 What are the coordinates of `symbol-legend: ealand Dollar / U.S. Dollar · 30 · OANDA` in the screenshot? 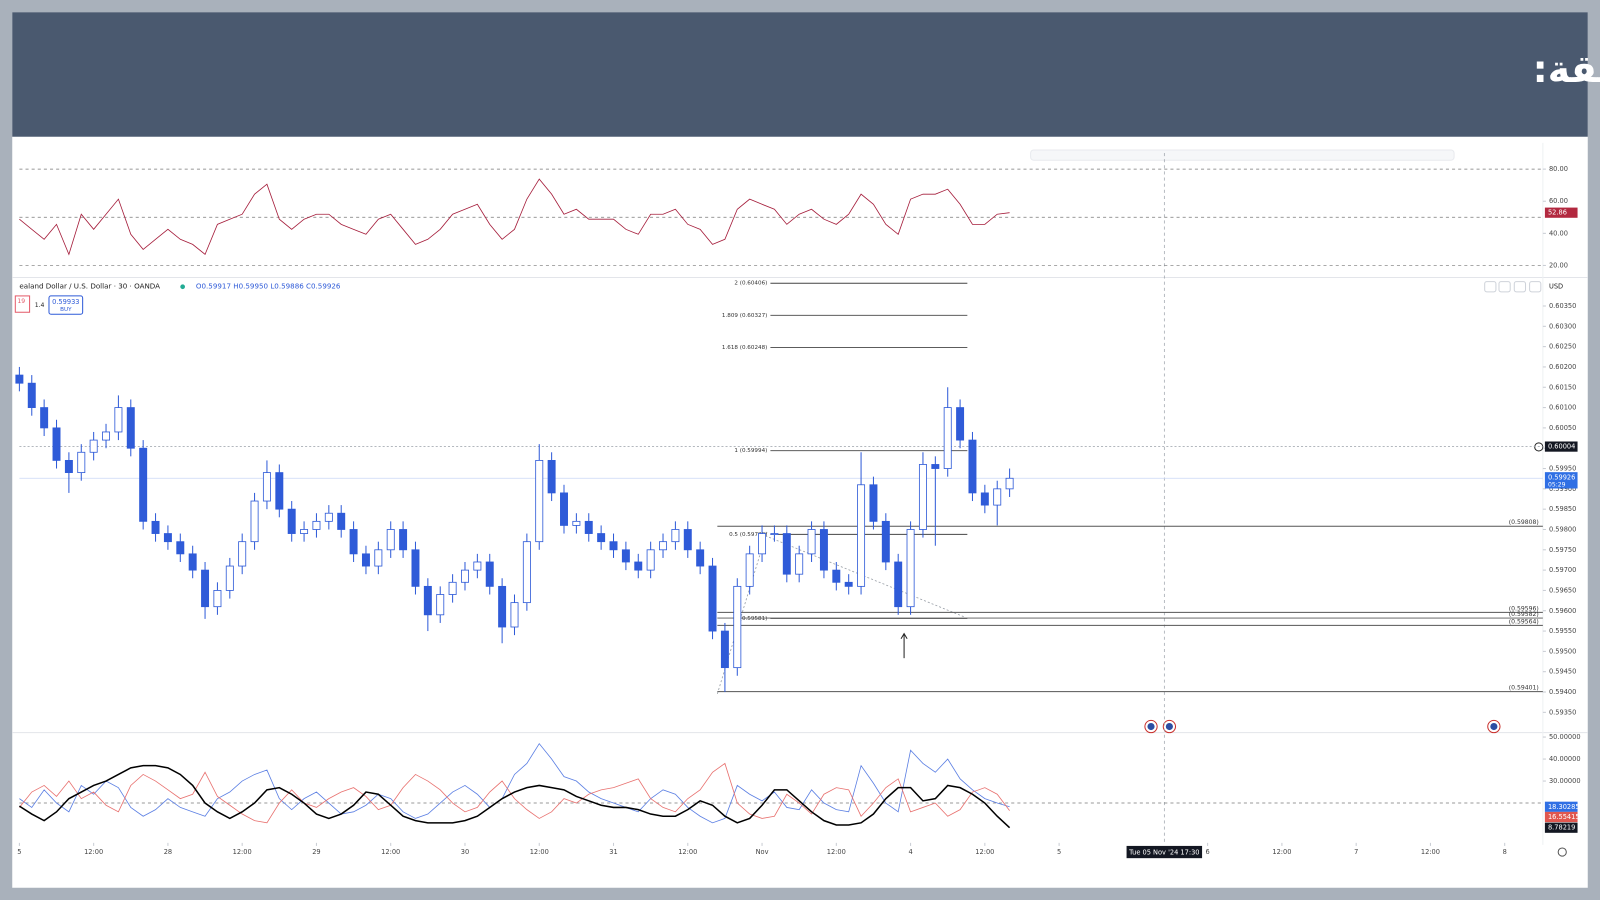 It's located at (89, 286).